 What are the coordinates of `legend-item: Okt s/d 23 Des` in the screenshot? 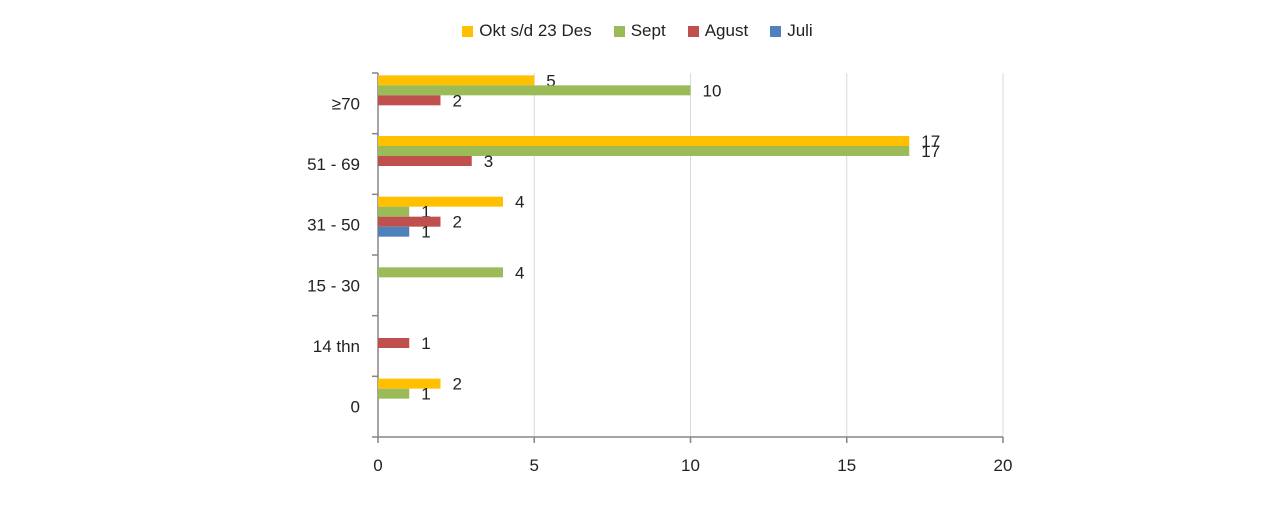 It's located at (527, 31).